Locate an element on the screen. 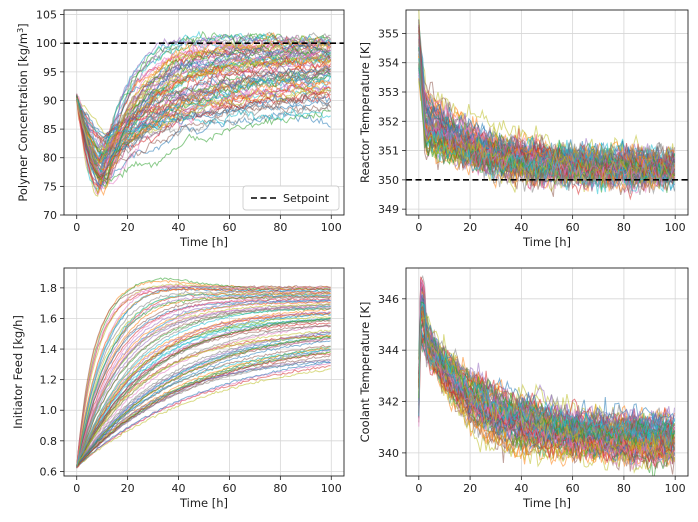 This screenshot has width=698, height=522. y-tick-label: 105 is located at coordinates (46, 15).